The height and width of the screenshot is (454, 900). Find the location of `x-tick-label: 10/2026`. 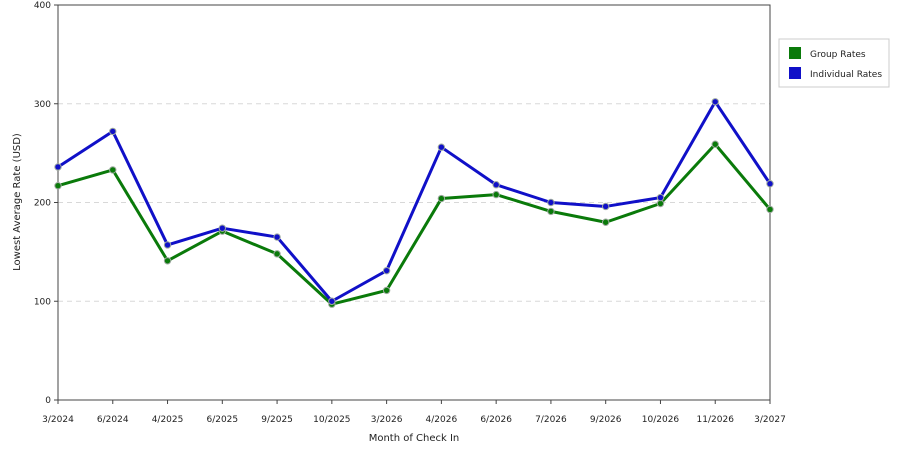

x-tick-label: 10/2026 is located at coordinates (661, 420).